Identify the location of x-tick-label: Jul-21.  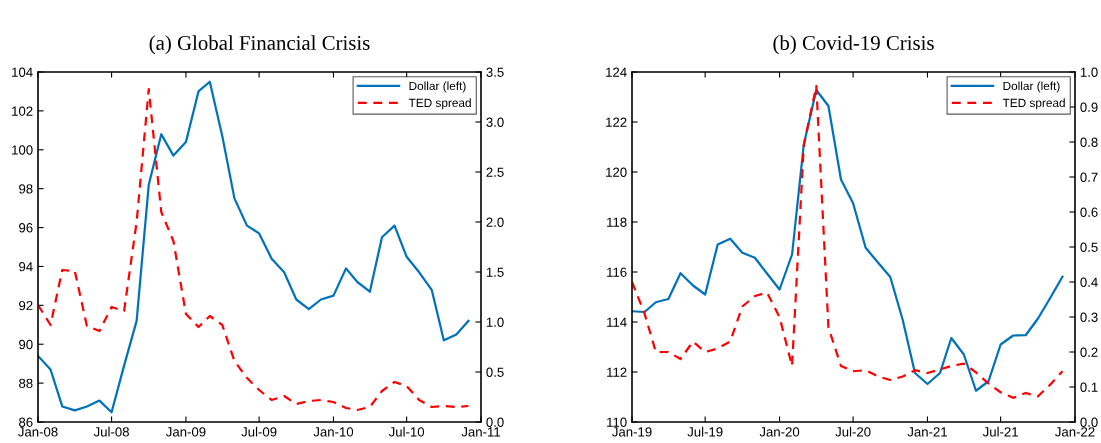
(1000, 431).